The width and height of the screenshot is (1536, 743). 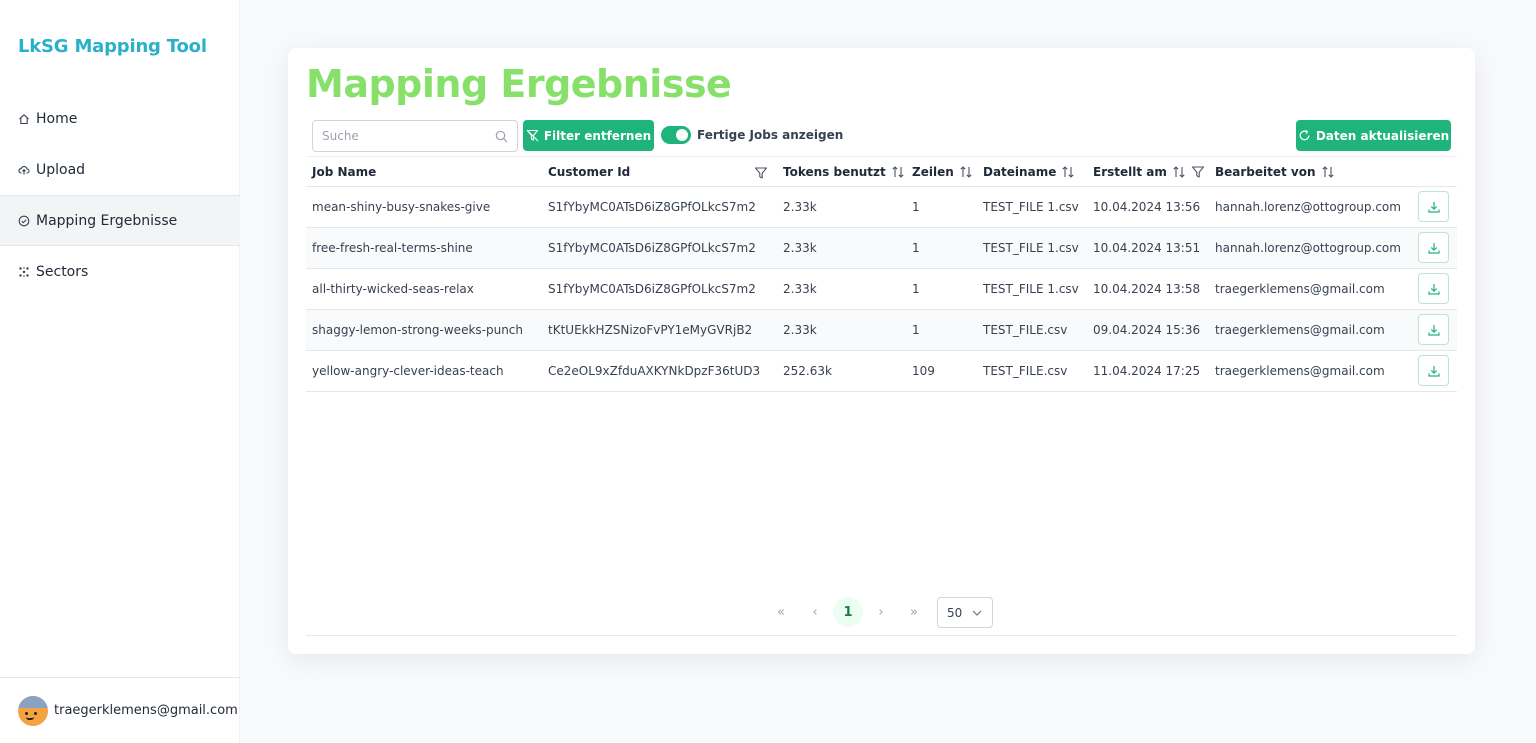 I want to click on sidebar-item-mapping-ergebnisse: Mapping Ergebnisse, so click(x=120, y=220).